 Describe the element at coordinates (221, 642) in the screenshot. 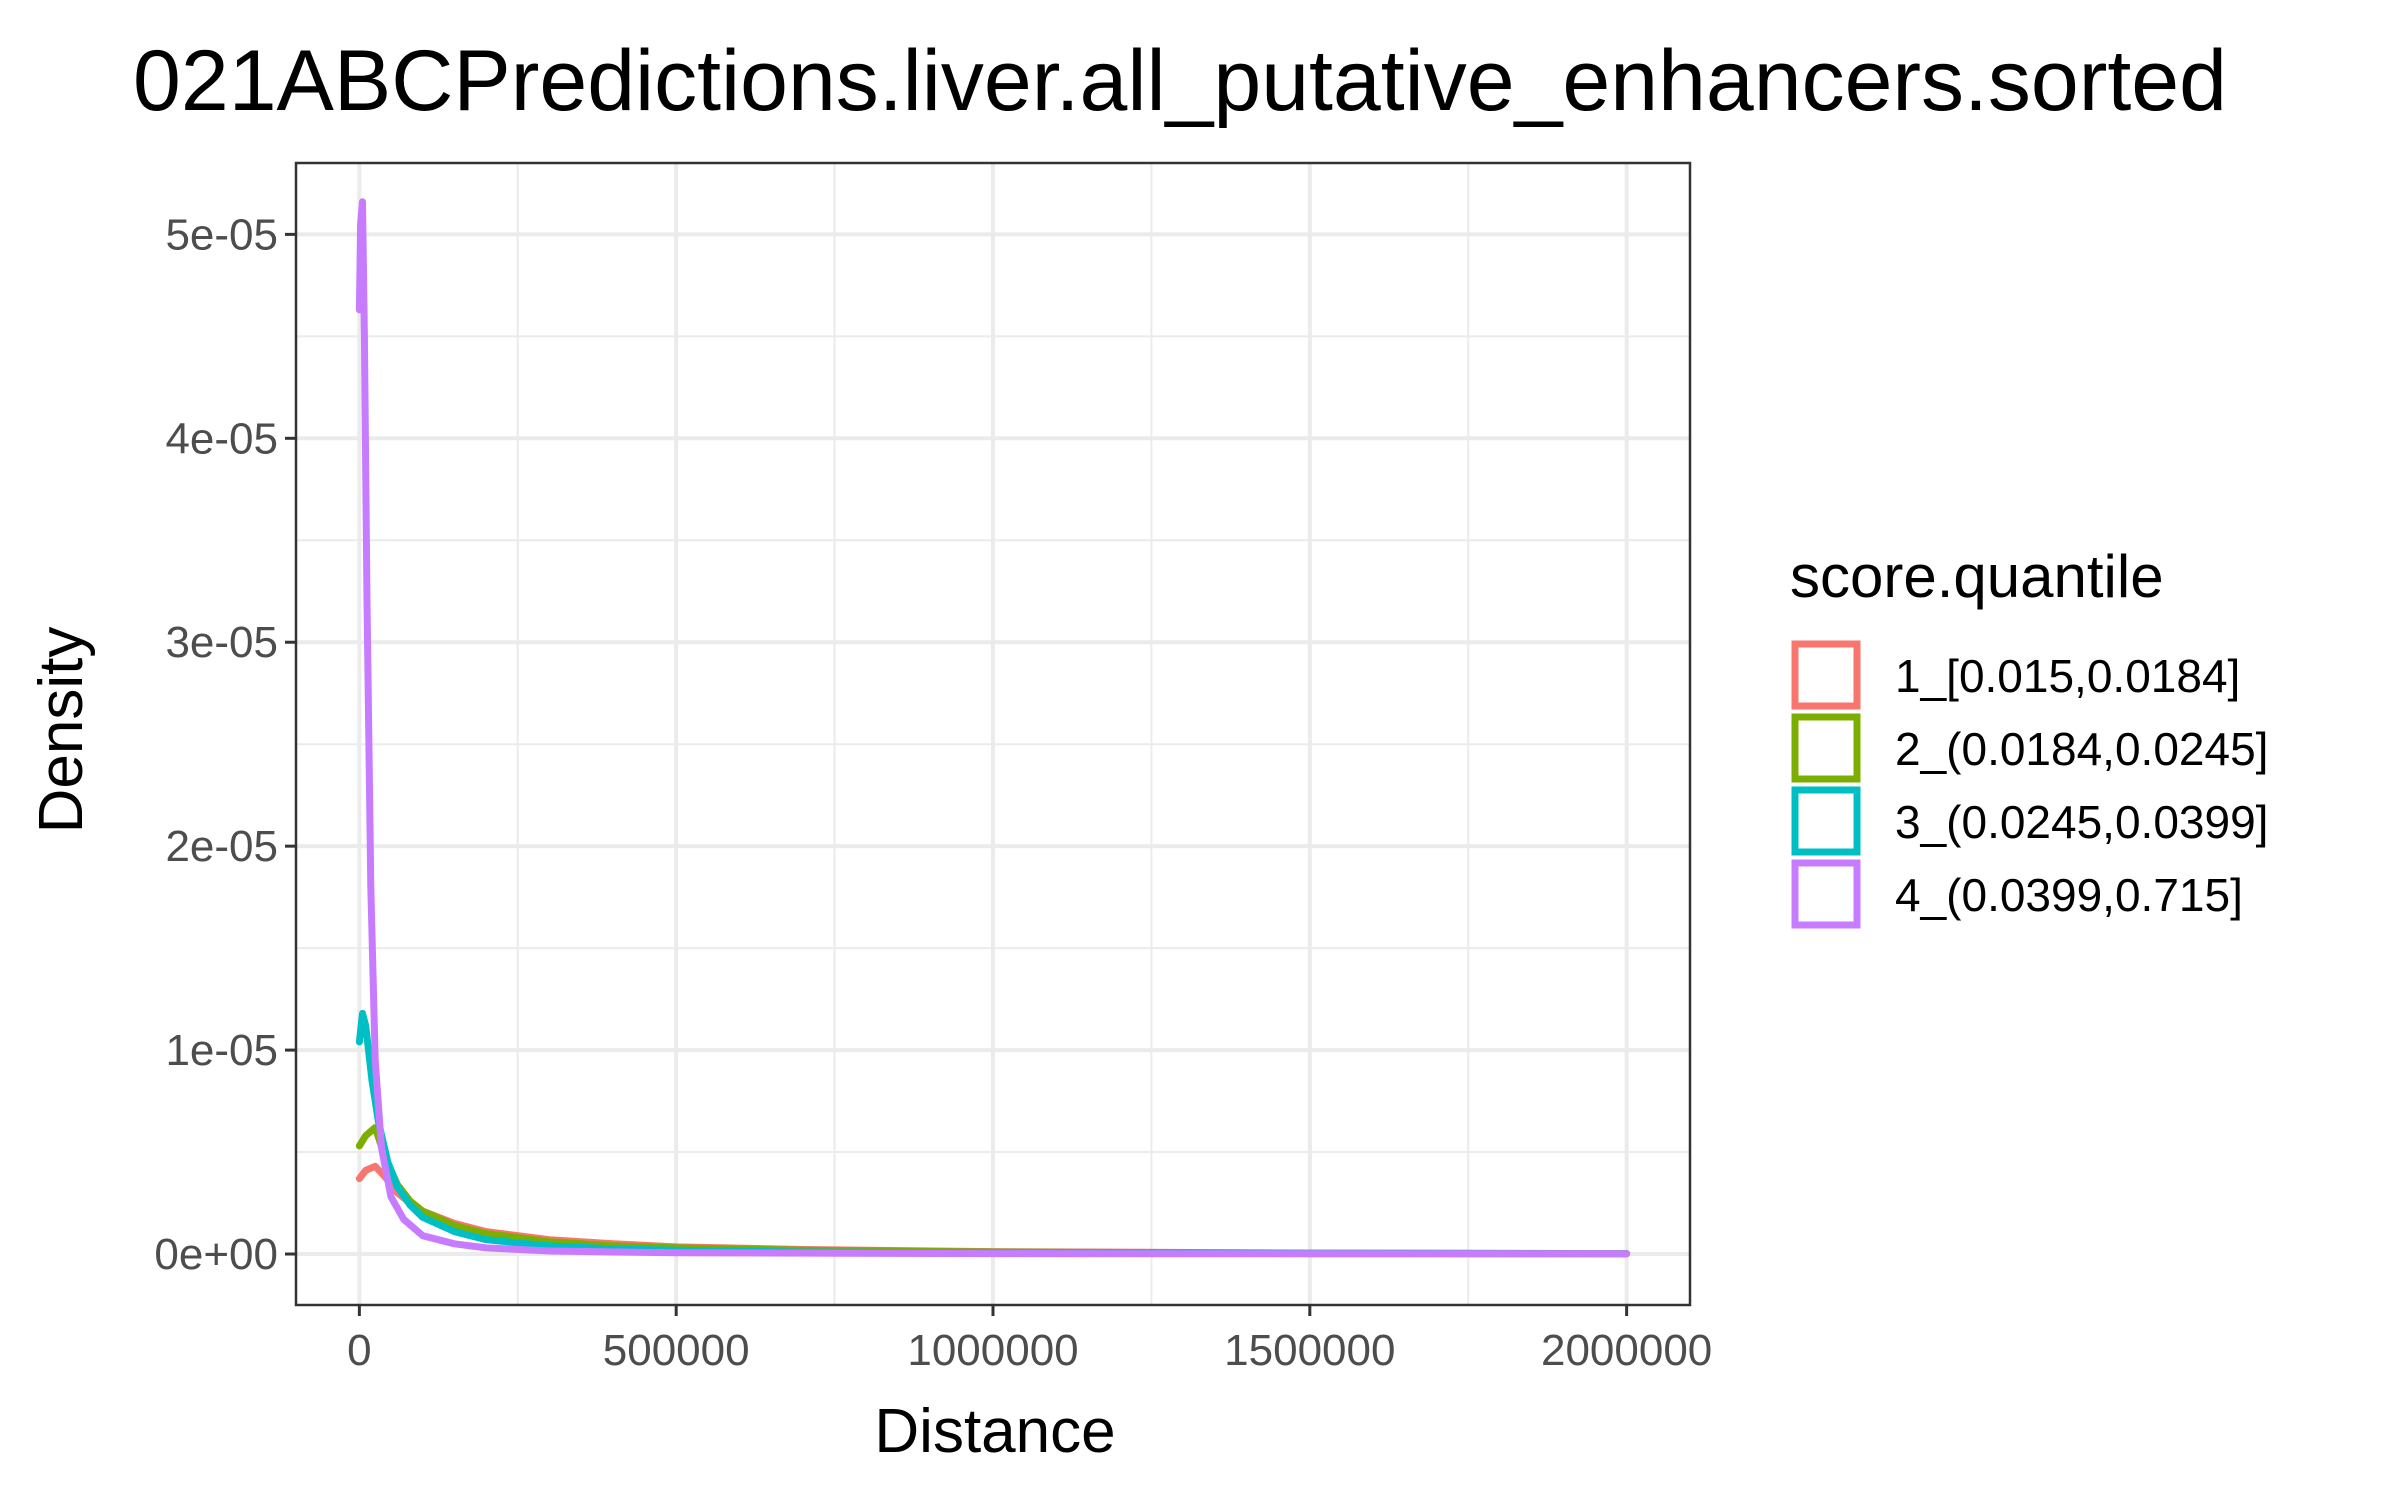

I see `y-tick-label: 3e-05` at that location.